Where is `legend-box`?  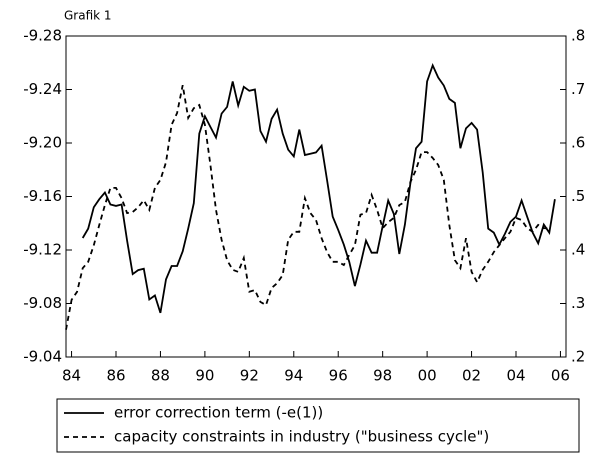
legend-box is located at coordinates (318, 425).